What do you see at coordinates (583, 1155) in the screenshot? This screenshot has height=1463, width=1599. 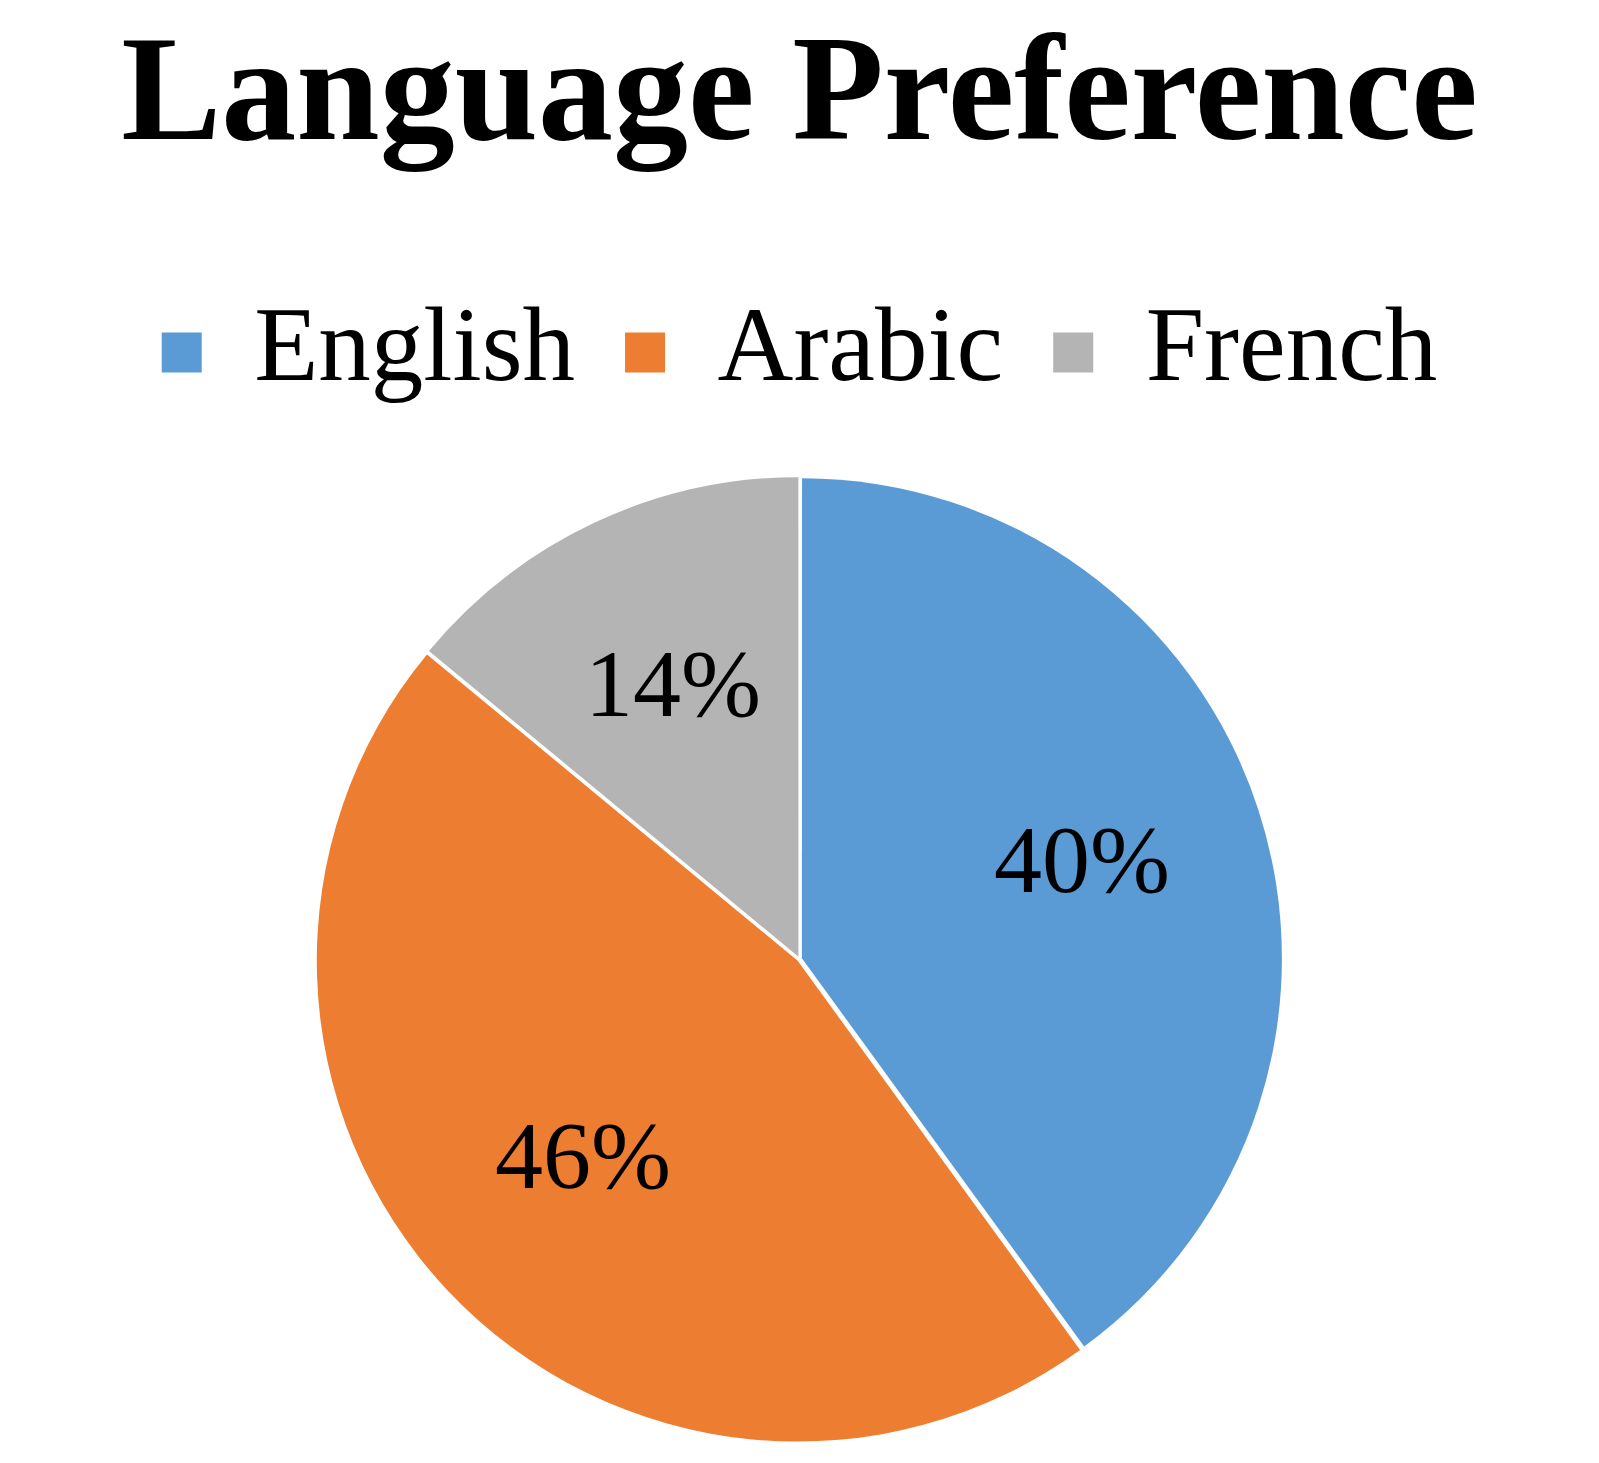 I see `data-label: 46%` at bounding box center [583, 1155].